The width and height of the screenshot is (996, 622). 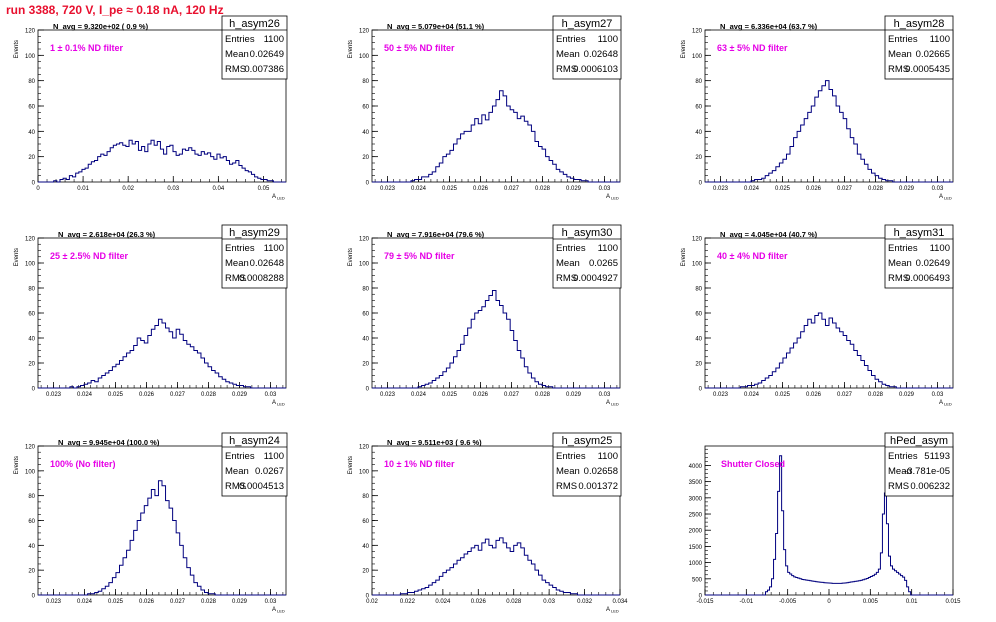 I want to click on y-tick-label: 80, so click(x=365, y=290).